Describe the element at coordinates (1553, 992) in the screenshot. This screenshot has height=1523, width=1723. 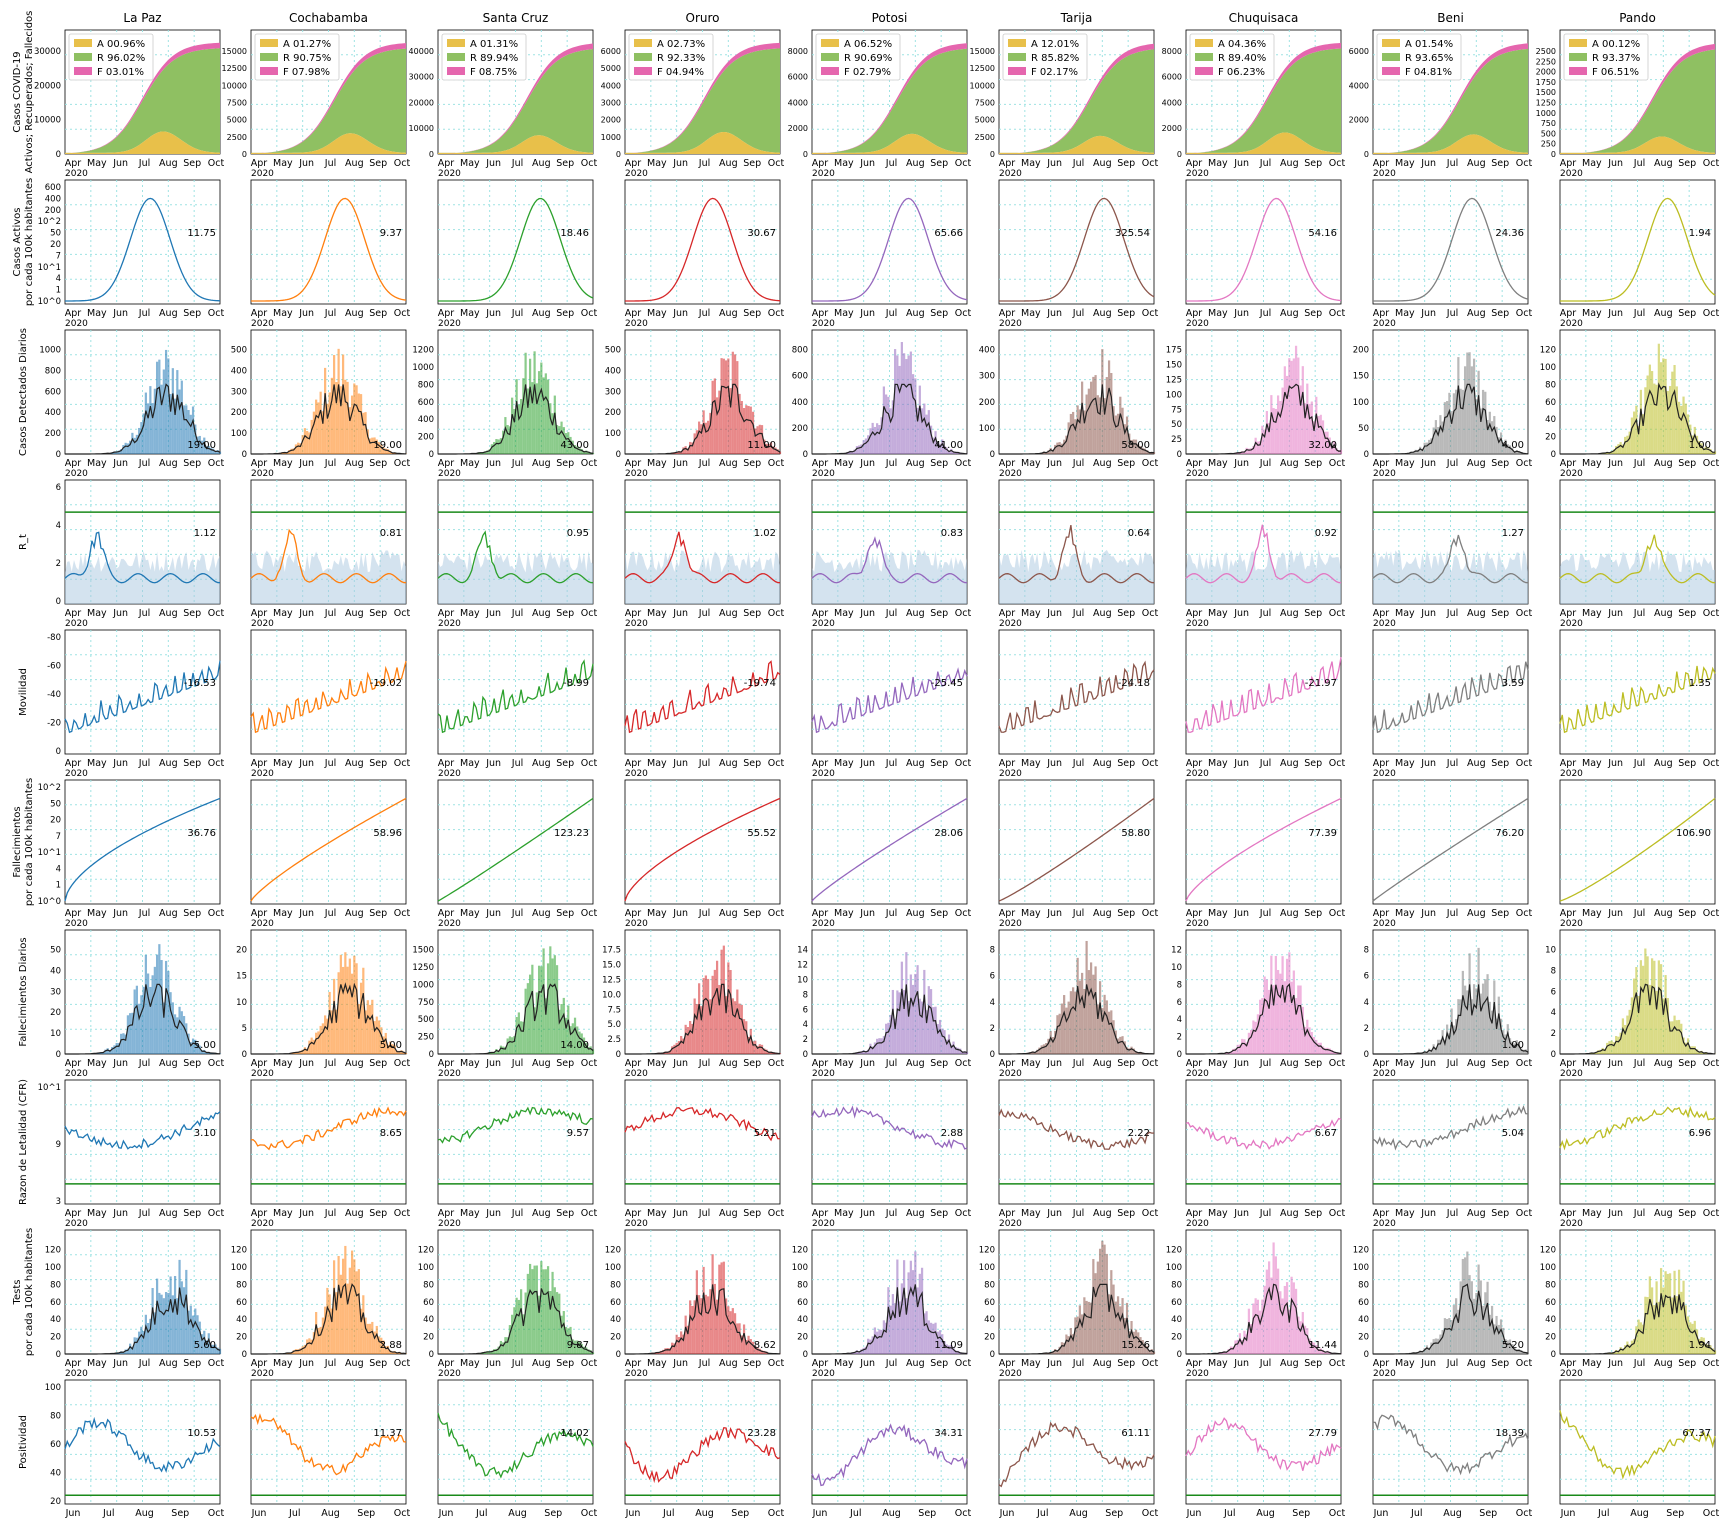
I see `y-tick-label: 6` at that location.